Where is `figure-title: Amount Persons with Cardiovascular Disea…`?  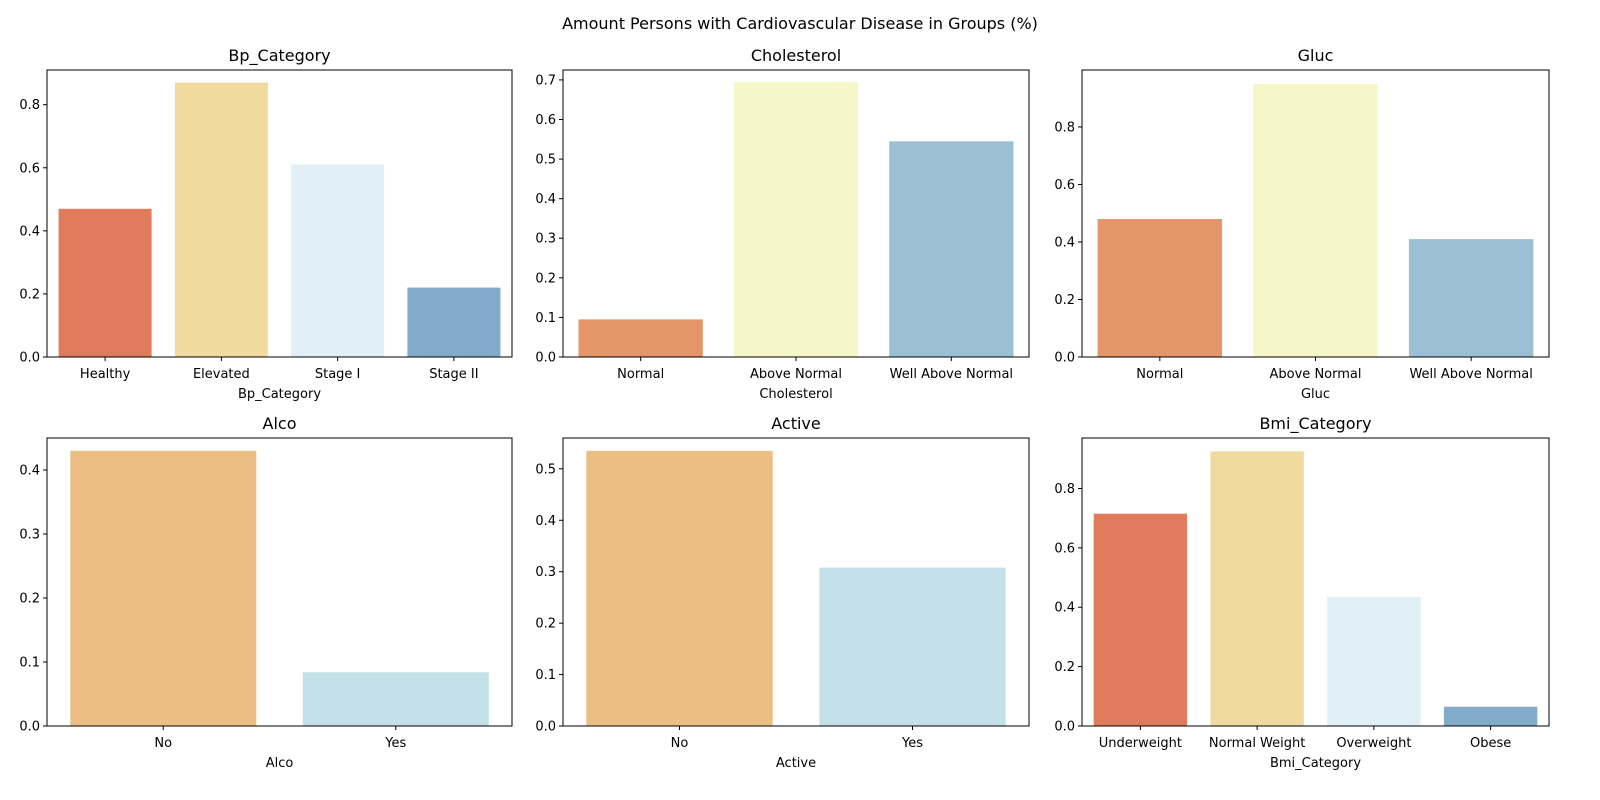
figure-title: Amount Persons with Cardiovascular Disea… is located at coordinates (800, 23).